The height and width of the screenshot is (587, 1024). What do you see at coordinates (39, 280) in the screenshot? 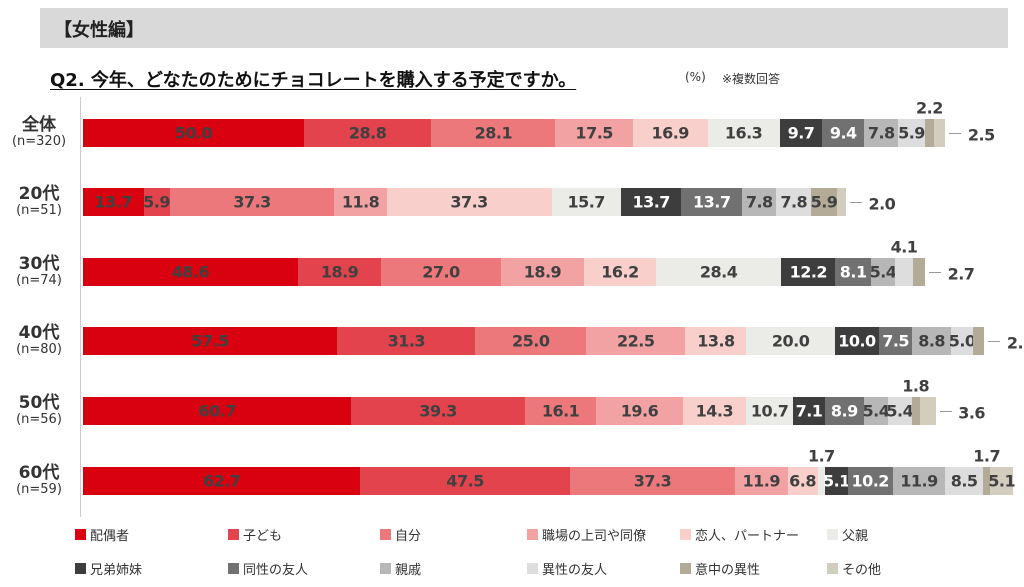
I see `row-n-label: (n=74)` at bounding box center [39, 280].